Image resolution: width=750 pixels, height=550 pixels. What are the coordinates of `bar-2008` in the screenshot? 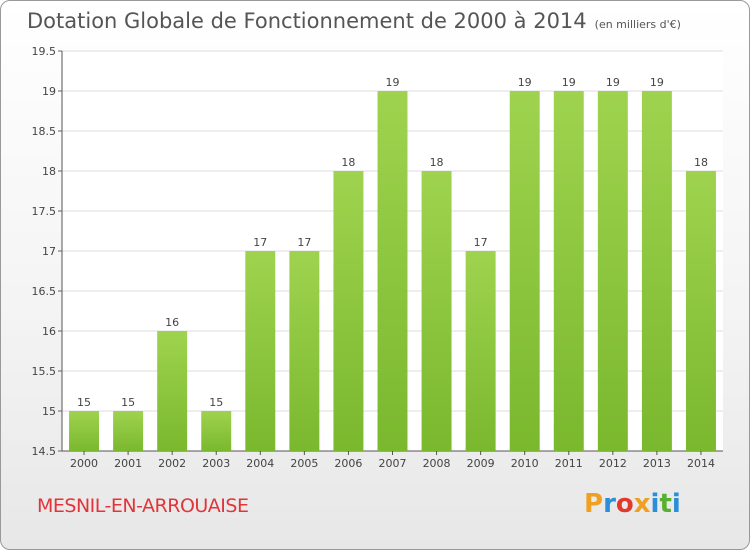 It's located at (436, 311).